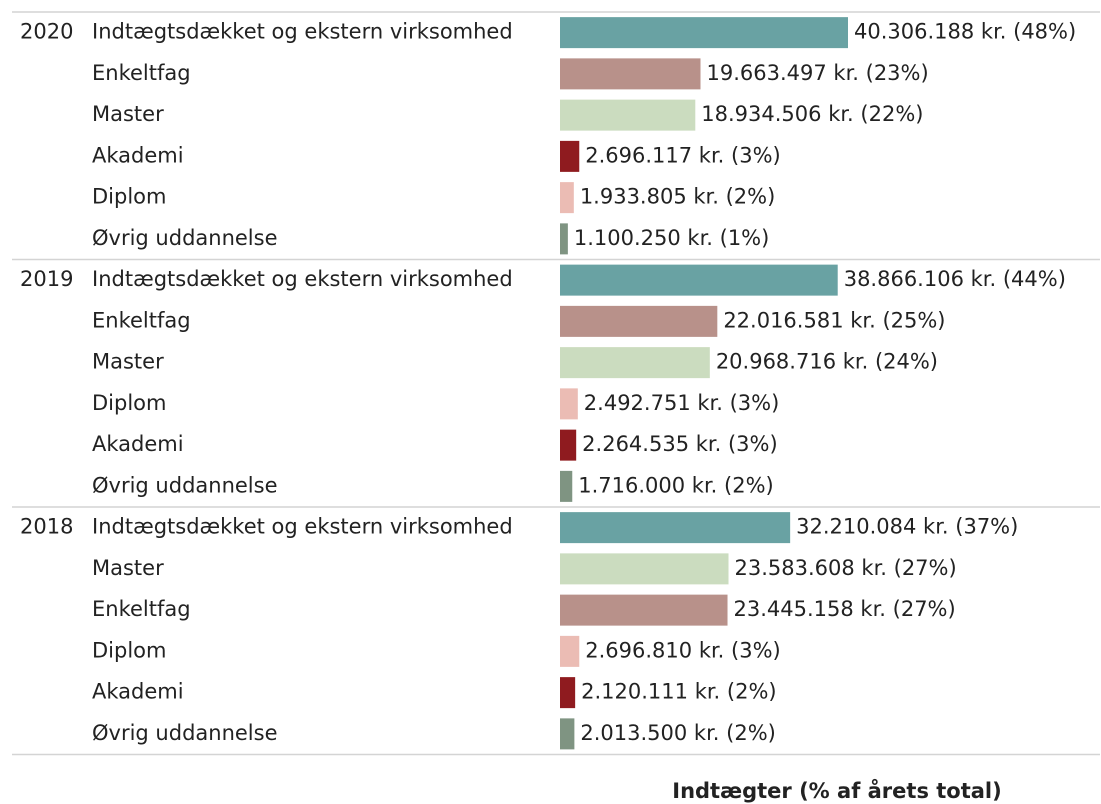 The image size is (1101, 804). Describe the element at coordinates (681, 403) in the screenshot. I see `value-label: 2.492.751 kr. (3%)` at that location.